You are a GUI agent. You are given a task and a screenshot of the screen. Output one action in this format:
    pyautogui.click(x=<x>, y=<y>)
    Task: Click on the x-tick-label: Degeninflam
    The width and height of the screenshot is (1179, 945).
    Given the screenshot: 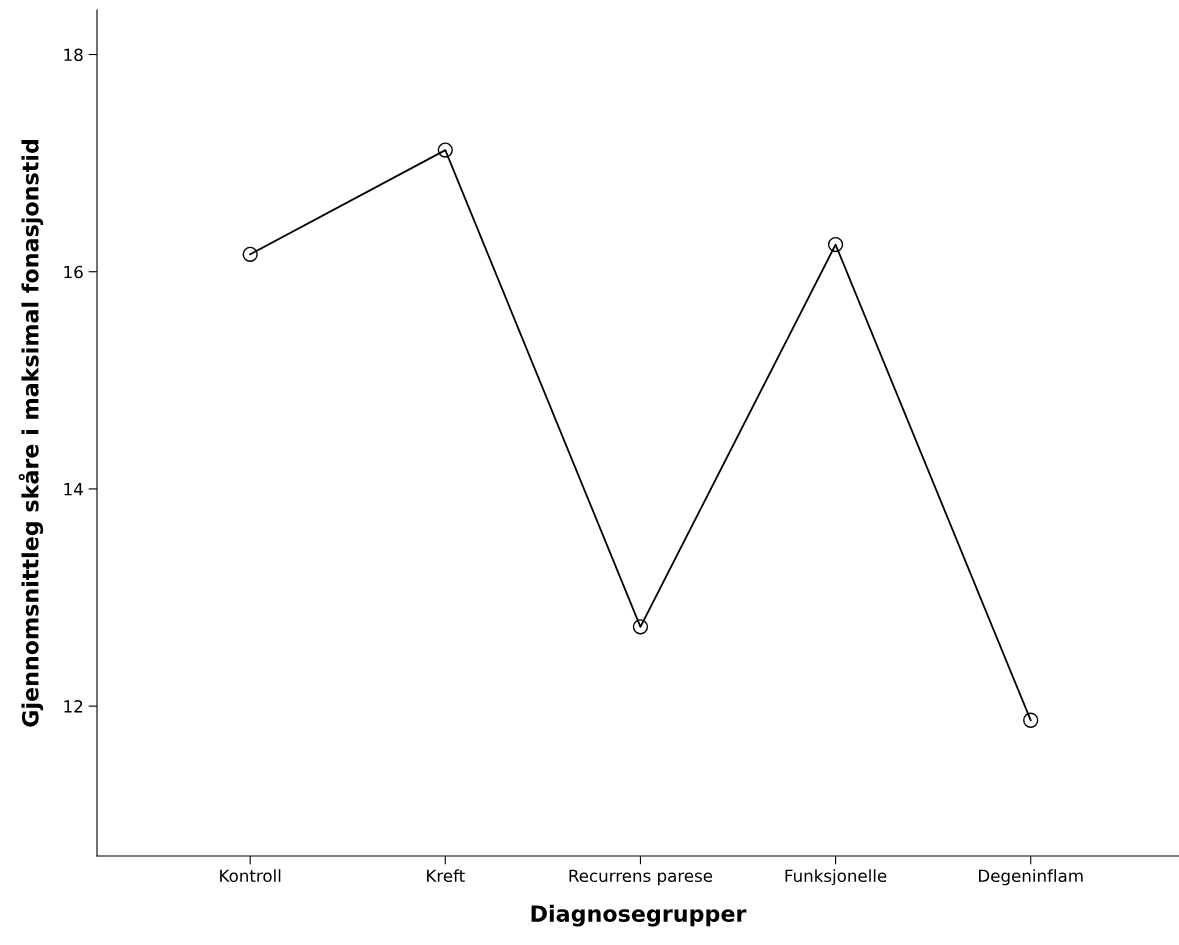 What is the action you would take?
    pyautogui.click(x=1031, y=877)
    